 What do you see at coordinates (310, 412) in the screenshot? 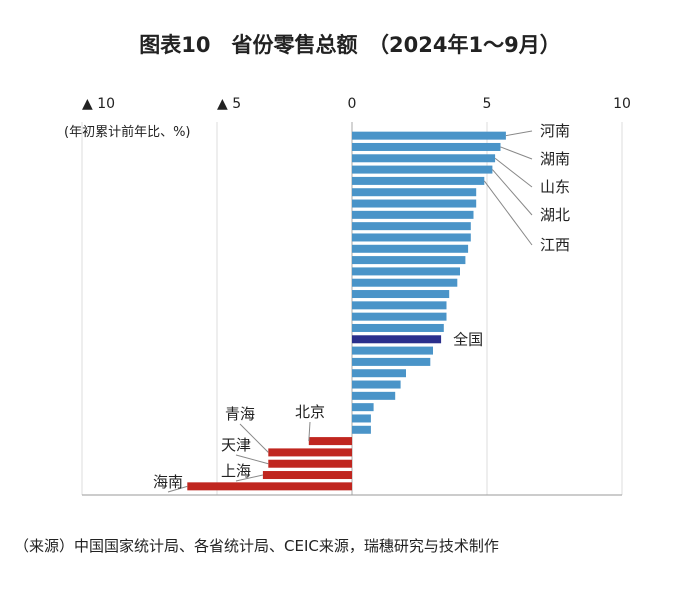
I see `bar-label: 北京` at bounding box center [310, 412].